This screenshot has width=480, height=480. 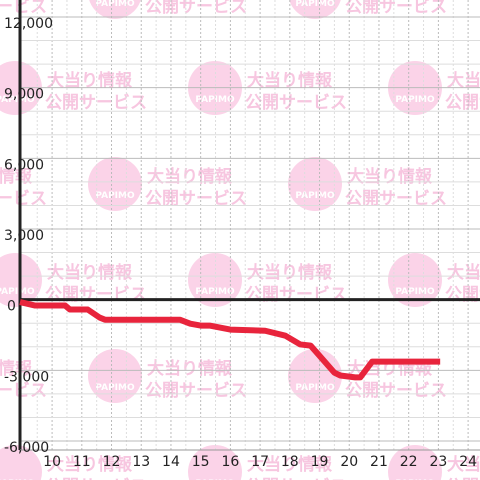 What do you see at coordinates (349, 462) in the screenshot?
I see `x-tick-label: 20` at bounding box center [349, 462].